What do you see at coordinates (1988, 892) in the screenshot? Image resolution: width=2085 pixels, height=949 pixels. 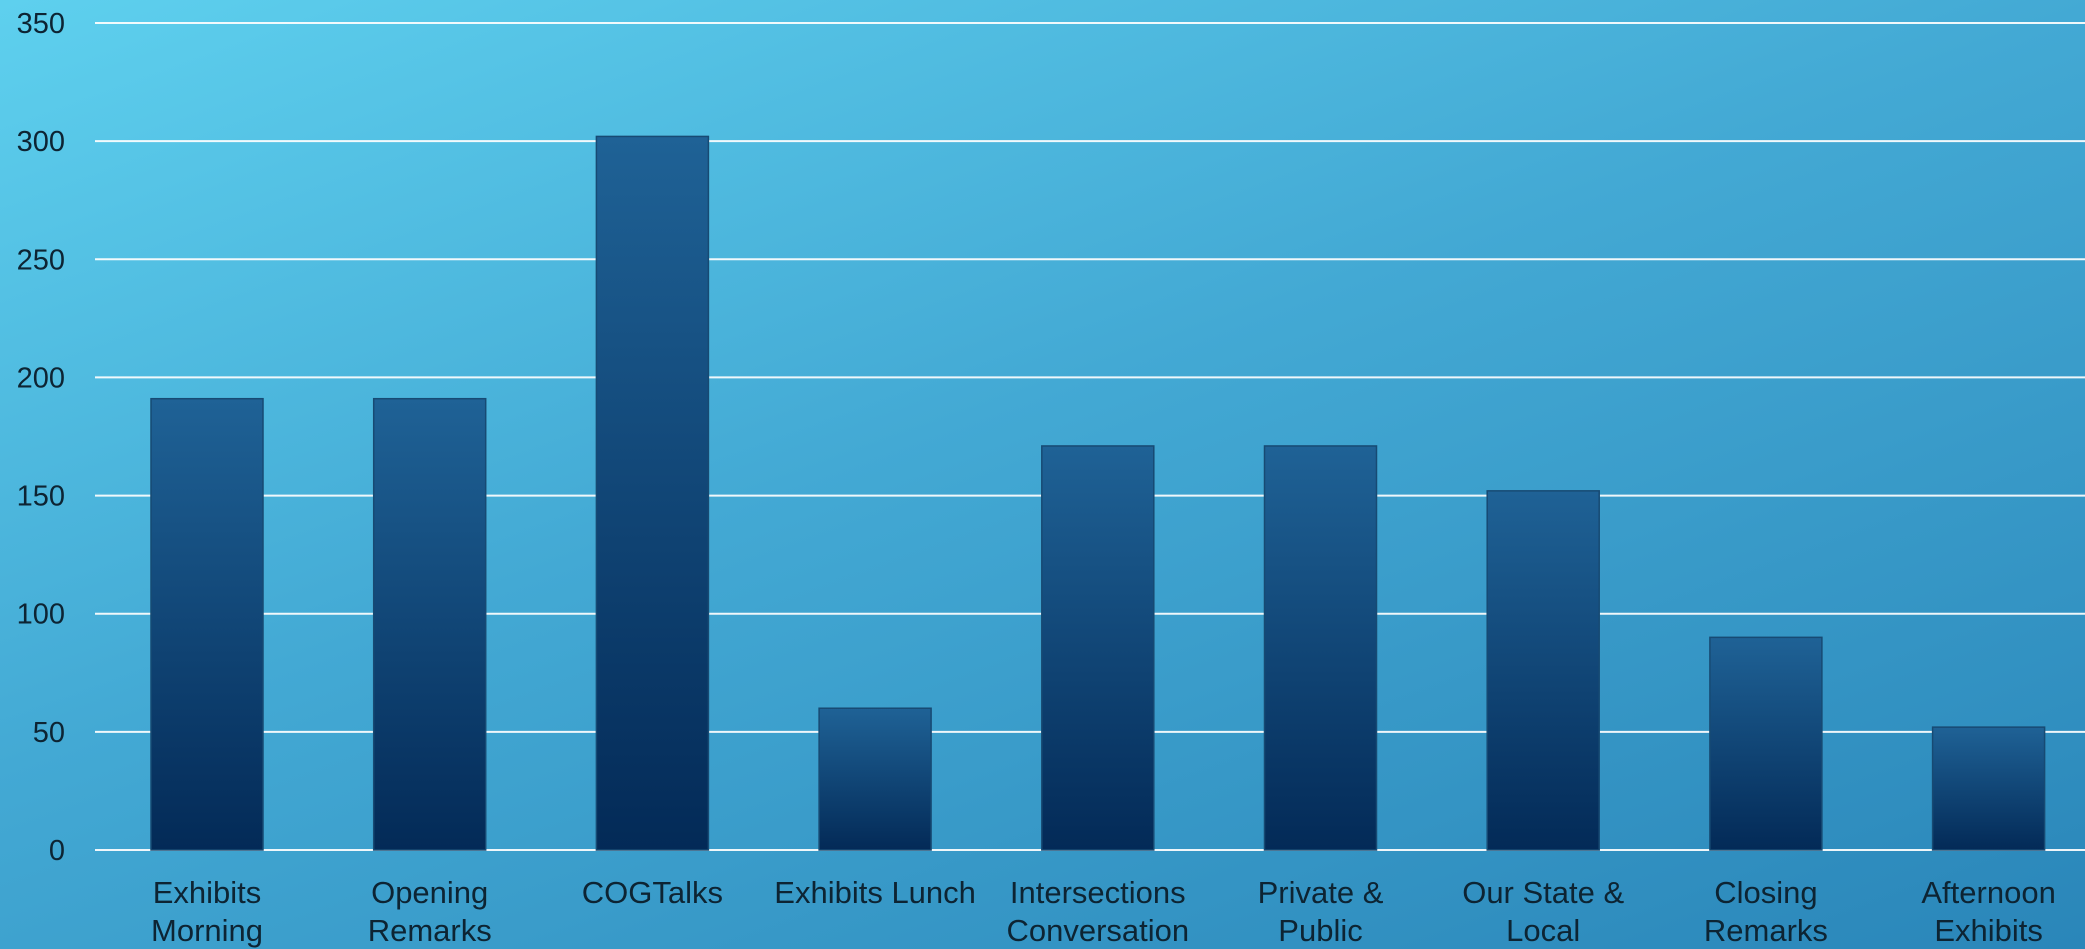 I see `x-category-label-line: Afternoon` at bounding box center [1988, 892].